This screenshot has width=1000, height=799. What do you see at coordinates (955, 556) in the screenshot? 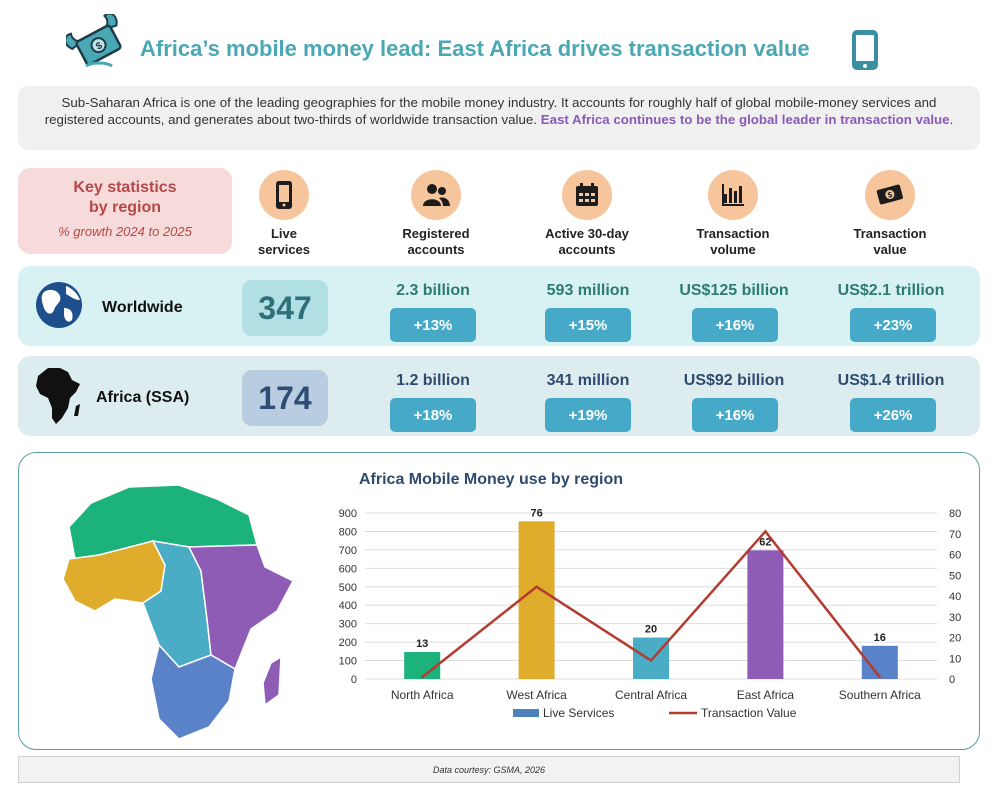
I see `y-right-tick-label: 60` at bounding box center [955, 556].